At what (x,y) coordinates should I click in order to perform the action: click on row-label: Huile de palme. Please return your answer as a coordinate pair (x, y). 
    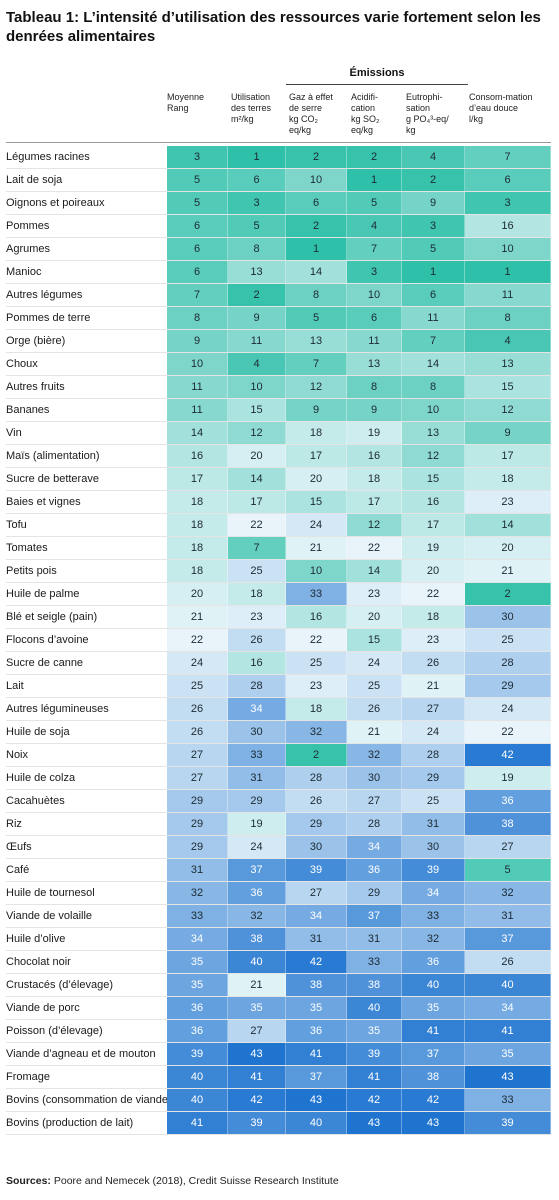
    Looking at the image, I should click on (43, 594).